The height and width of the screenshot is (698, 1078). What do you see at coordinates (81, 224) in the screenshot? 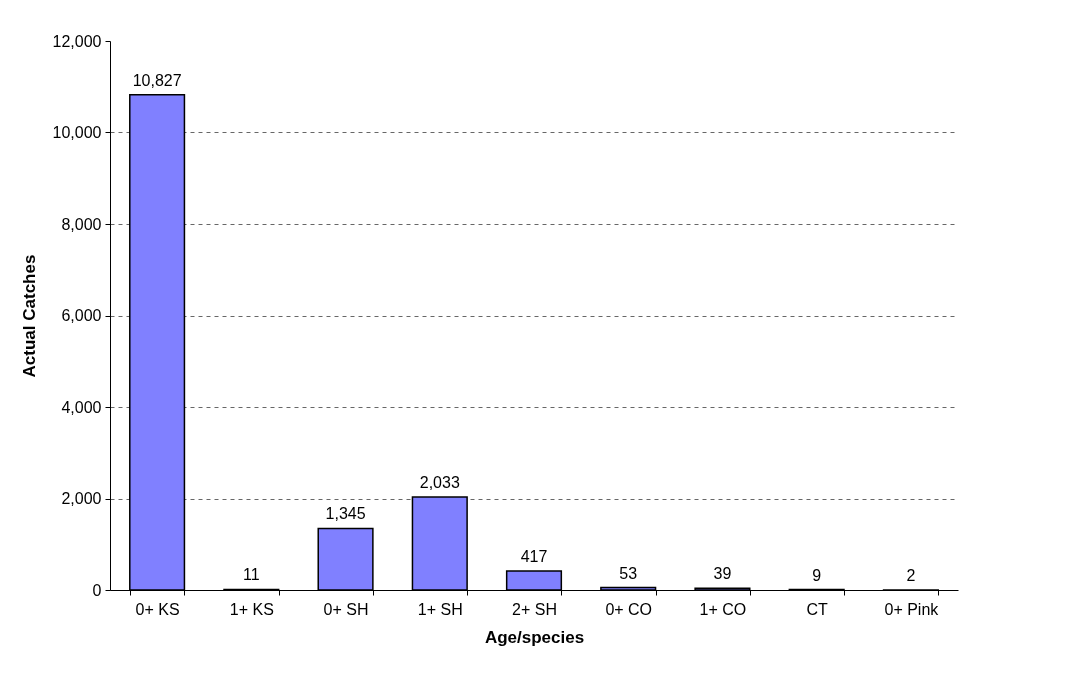
I see `y-tick-label: 8,000` at bounding box center [81, 224].